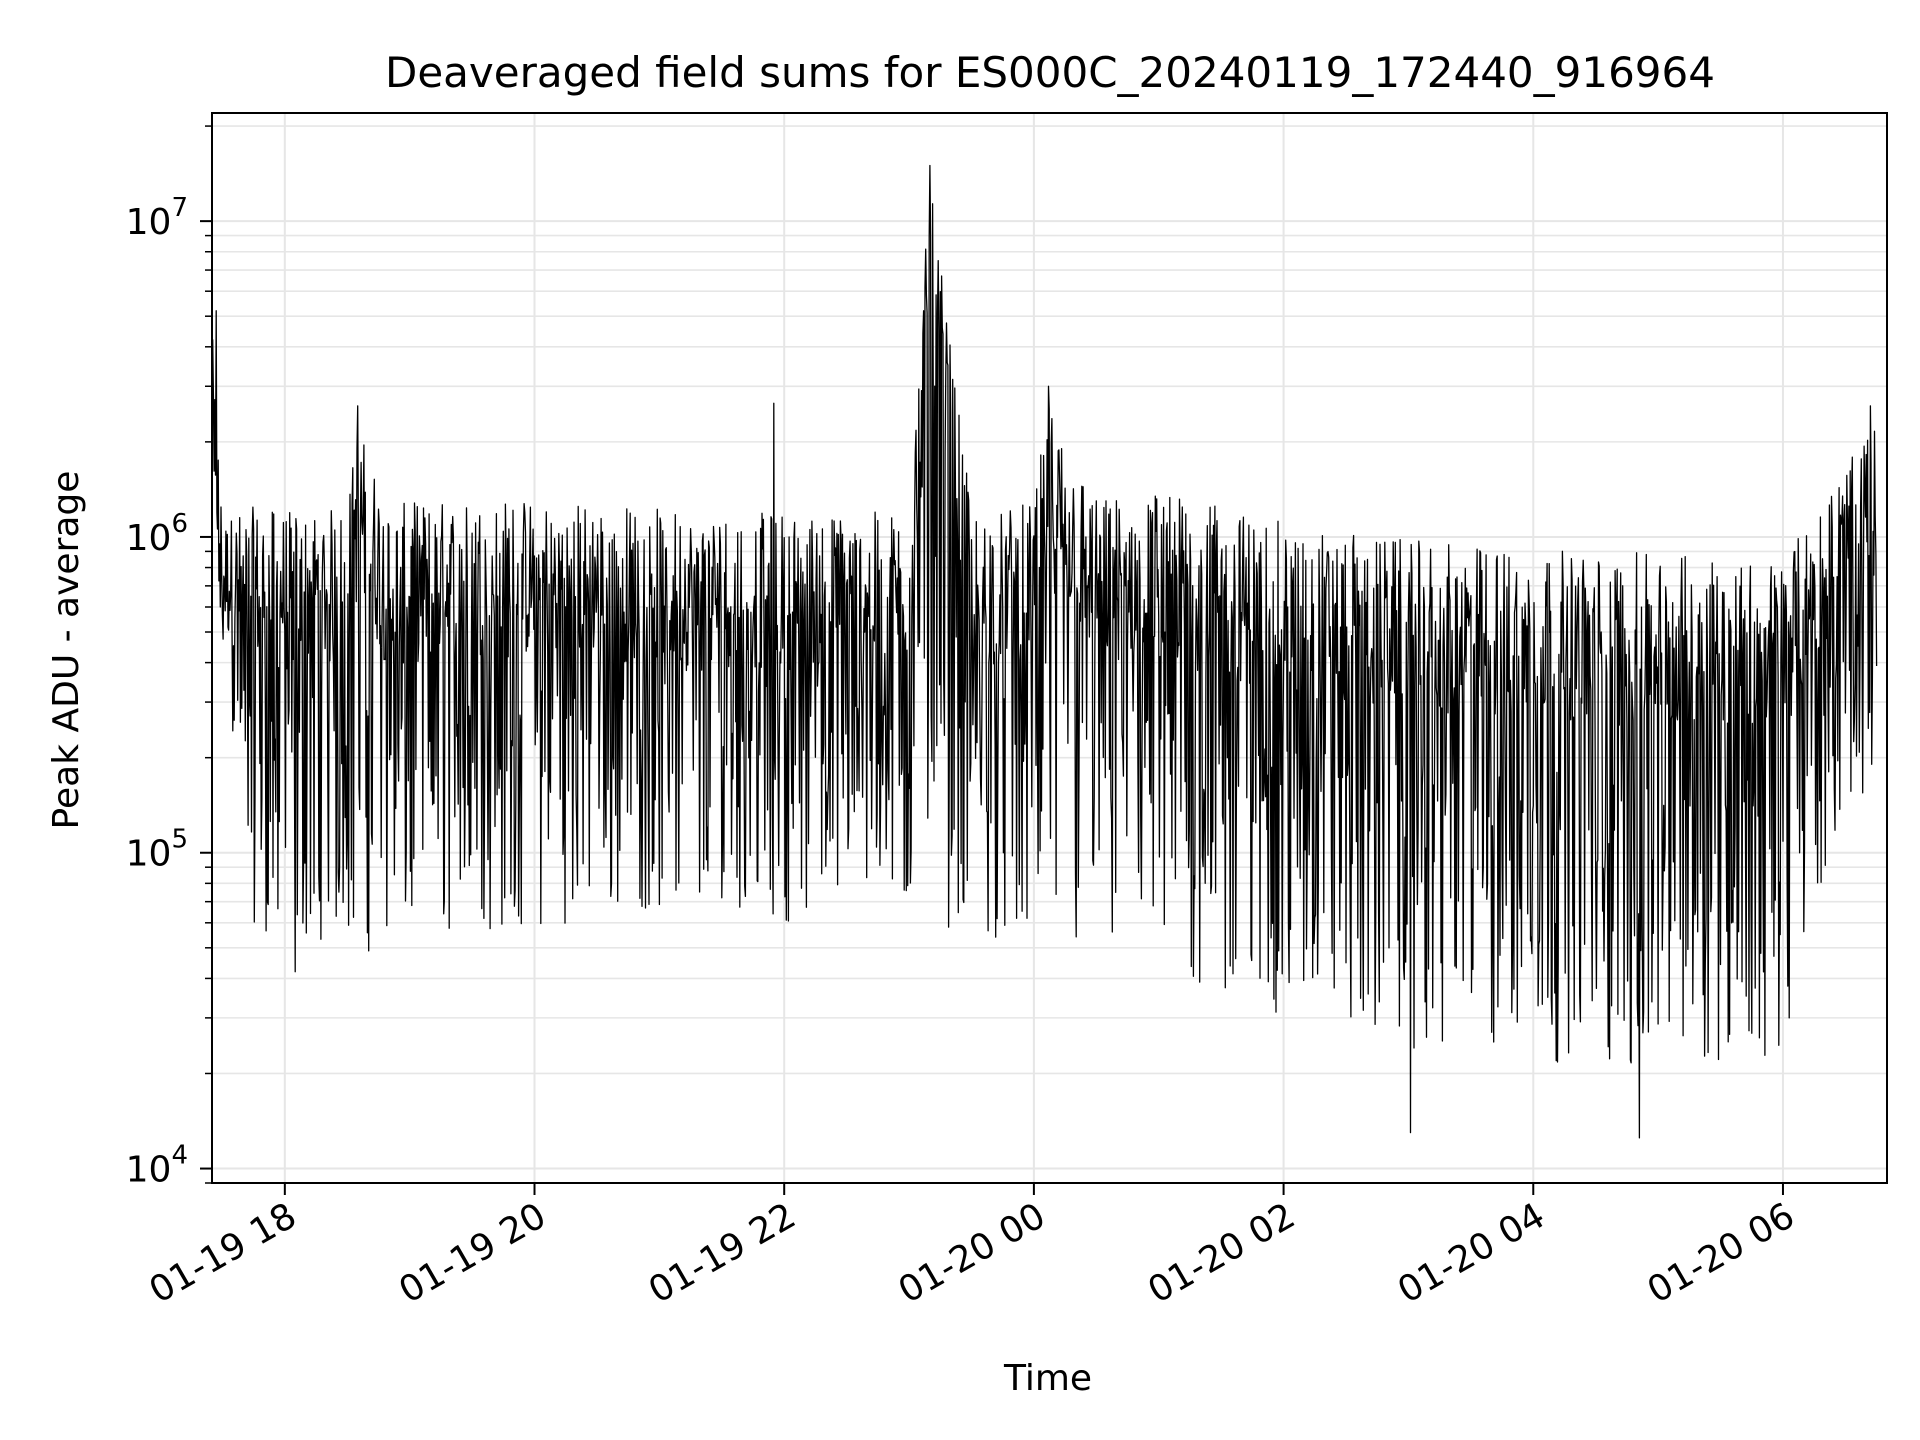 This screenshot has width=1920, height=1440. Describe the element at coordinates (169, 658) in the screenshot. I see `y-axis-ticks: 10⁴ 10⁵ 10⁶ 10⁷` at that location.